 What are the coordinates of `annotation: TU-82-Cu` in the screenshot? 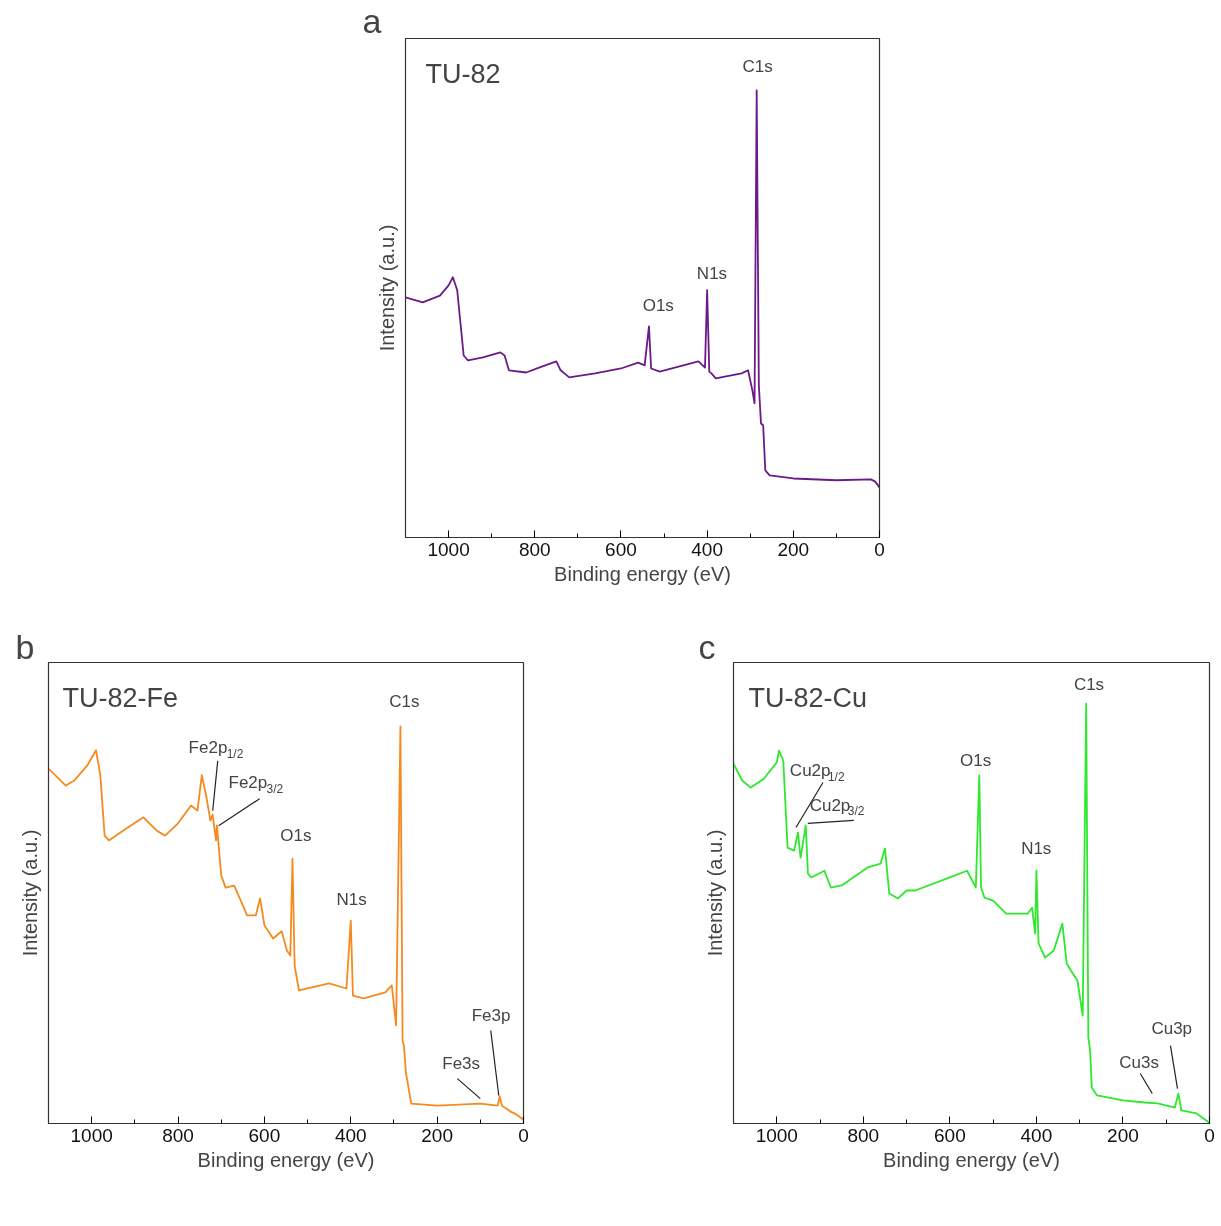 It's located at (808, 697).